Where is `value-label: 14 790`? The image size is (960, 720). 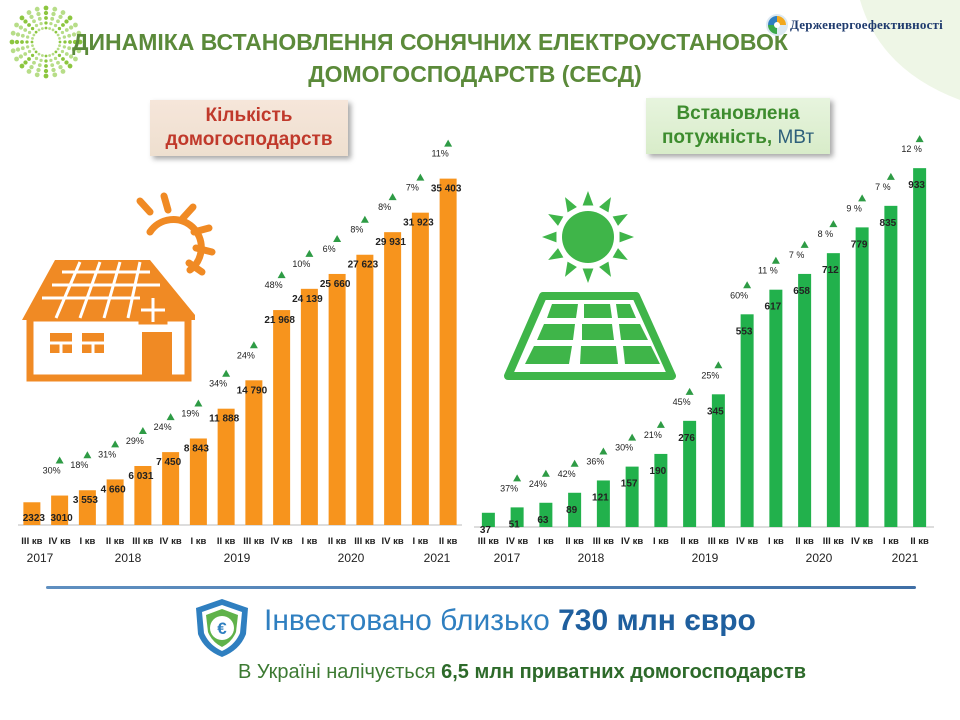 value-label: 14 790 is located at coordinates (252, 390).